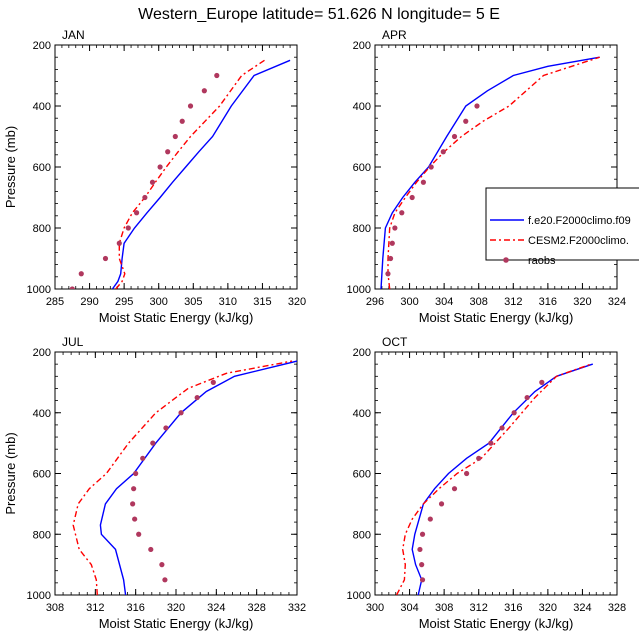  What do you see at coordinates (579, 221) in the screenshot?
I see `legend-label: f.e20.F2000climo.f09` at bounding box center [579, 221].